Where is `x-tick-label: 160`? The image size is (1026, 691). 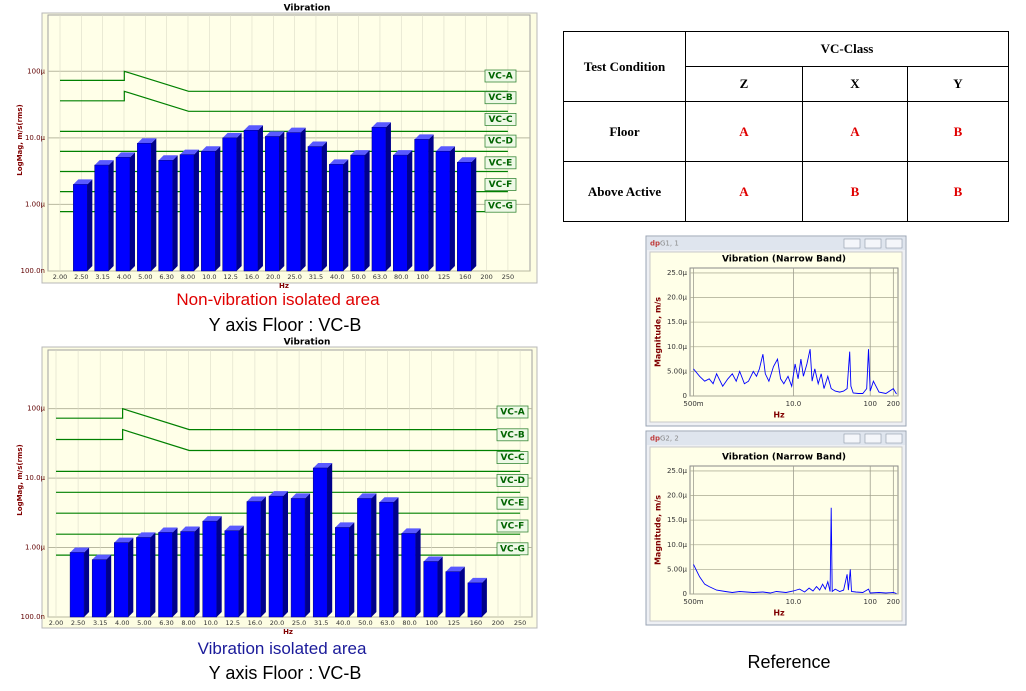 x-tick-label: 160 is located at coordinates (476, 623).